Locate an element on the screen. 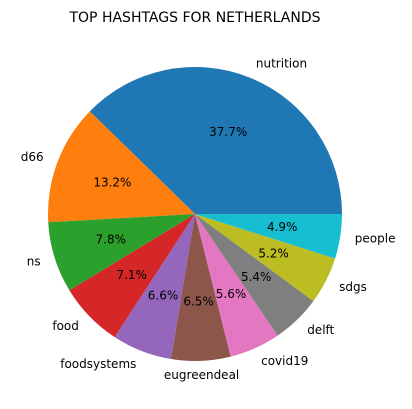  slice-delft is located at coordinates (254, 275).